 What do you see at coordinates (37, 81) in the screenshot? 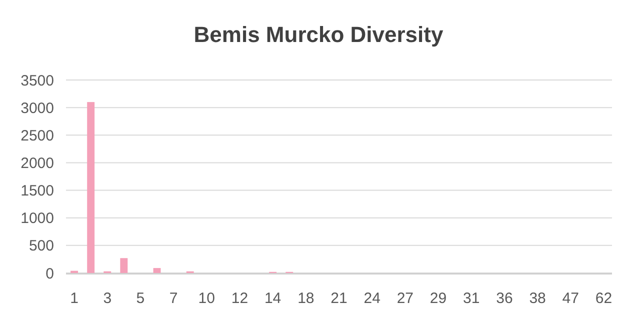
I see `y-tick-label: 3500` at bounding box center [37, 81].